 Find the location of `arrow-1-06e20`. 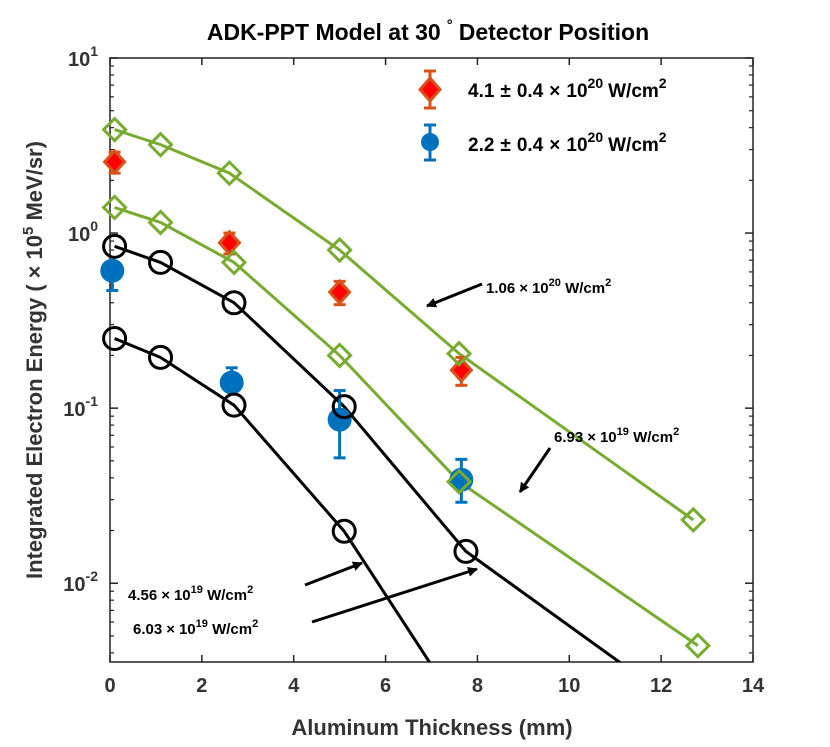

arrow-1-06e20 is located at coordinates (454, 295).